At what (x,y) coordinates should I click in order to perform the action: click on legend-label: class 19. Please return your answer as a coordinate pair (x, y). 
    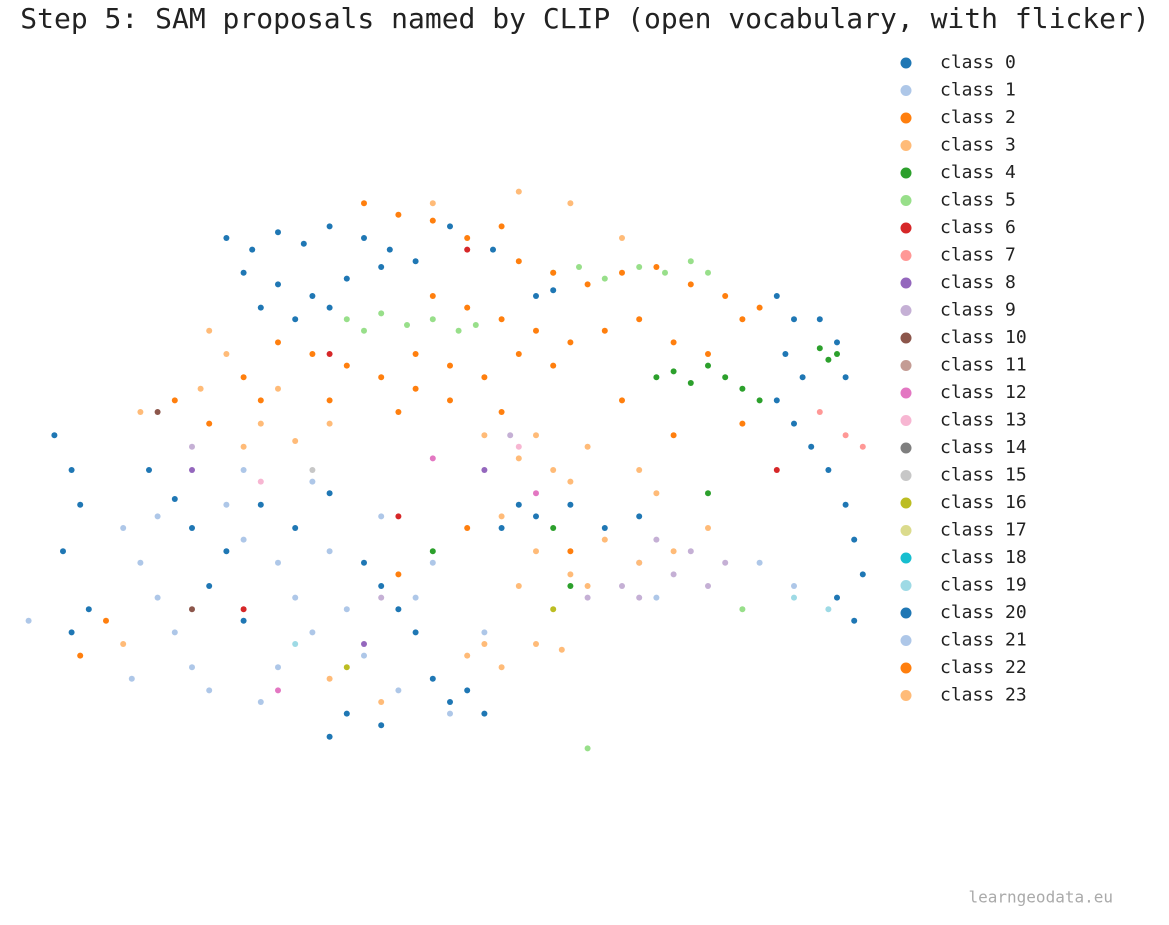
    Looking at the image, I should click on (983, 585).